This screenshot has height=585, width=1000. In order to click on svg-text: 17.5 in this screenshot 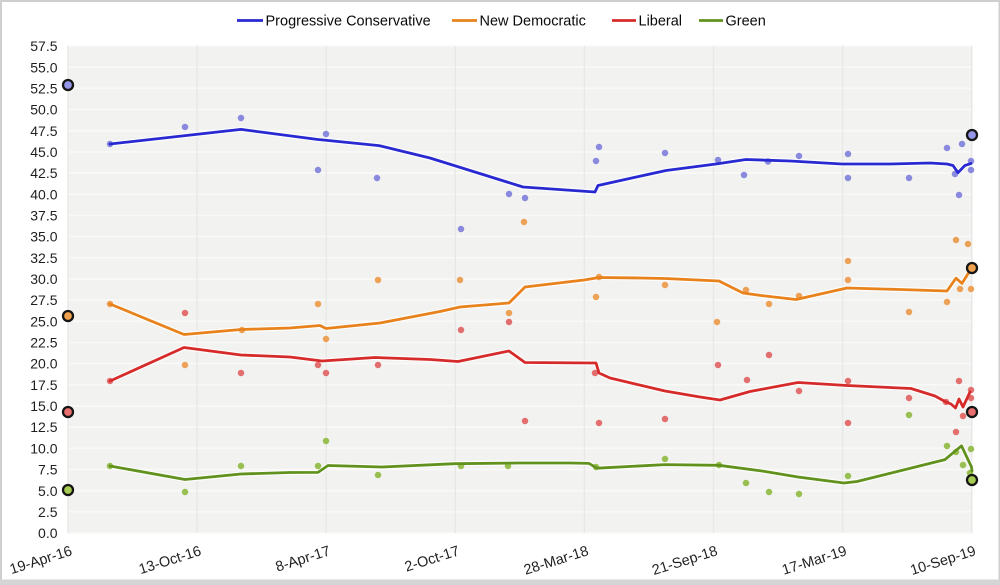, I will do `click(43, 385)`.